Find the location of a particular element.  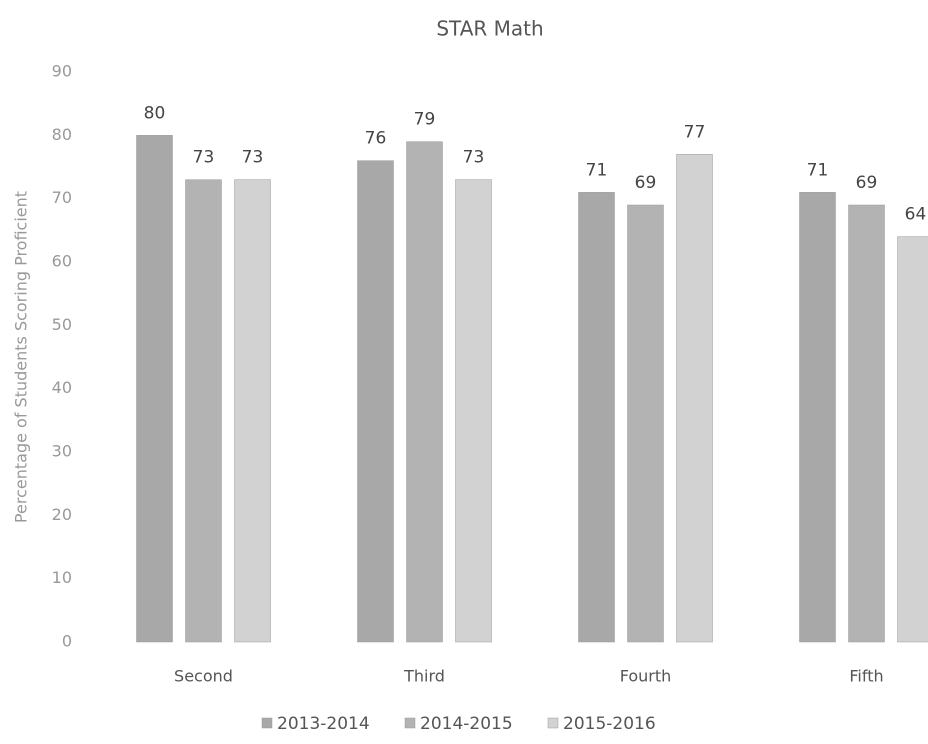

y-tick-label: 50 is located at coordinates (62, 324).